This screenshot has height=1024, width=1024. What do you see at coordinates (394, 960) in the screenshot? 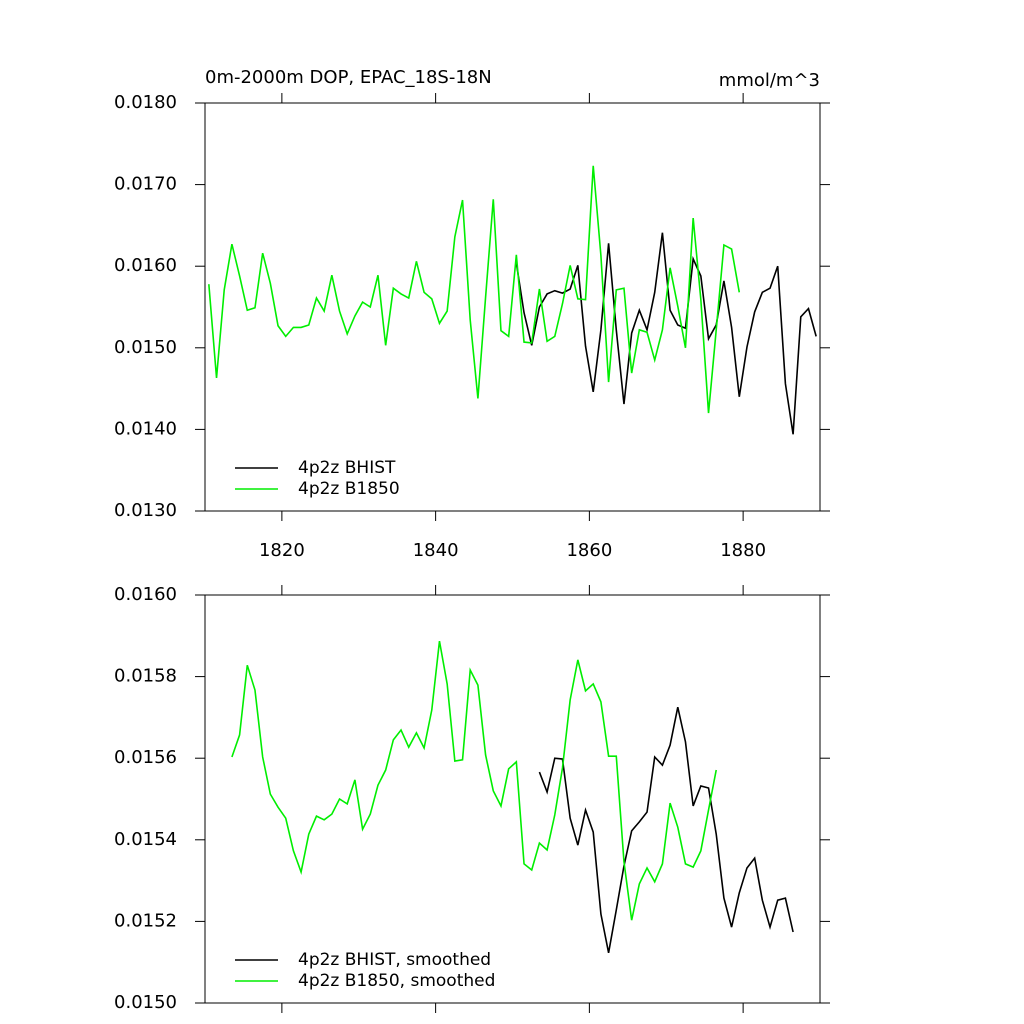
I see `legend-label: 4p2z BHIST, smoothed` at bounding box center [394, 960].